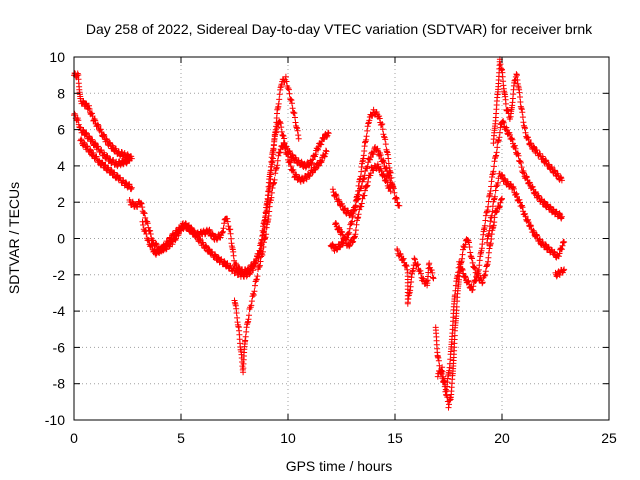 The image size is (640, 480). I want to click on y-tick-label: -10, so click(55, 420).